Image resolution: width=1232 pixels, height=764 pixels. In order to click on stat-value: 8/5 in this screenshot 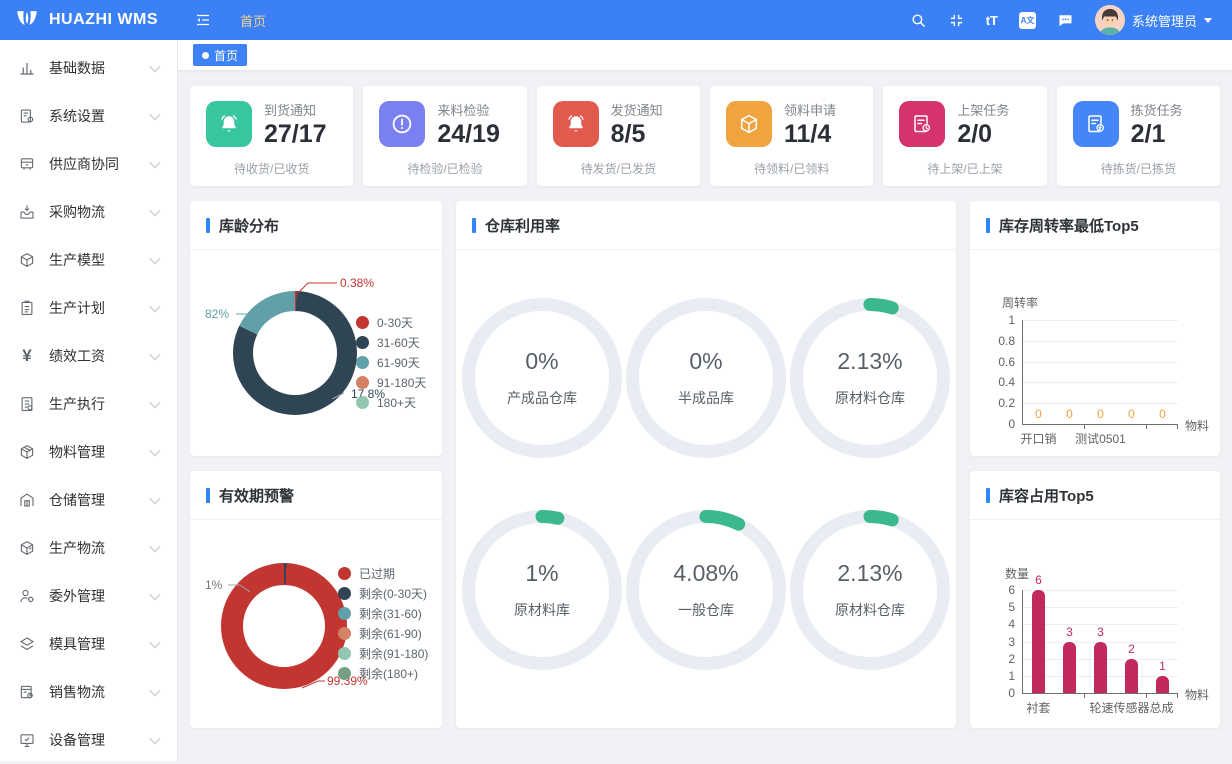, I will do `click(628, 134)`.